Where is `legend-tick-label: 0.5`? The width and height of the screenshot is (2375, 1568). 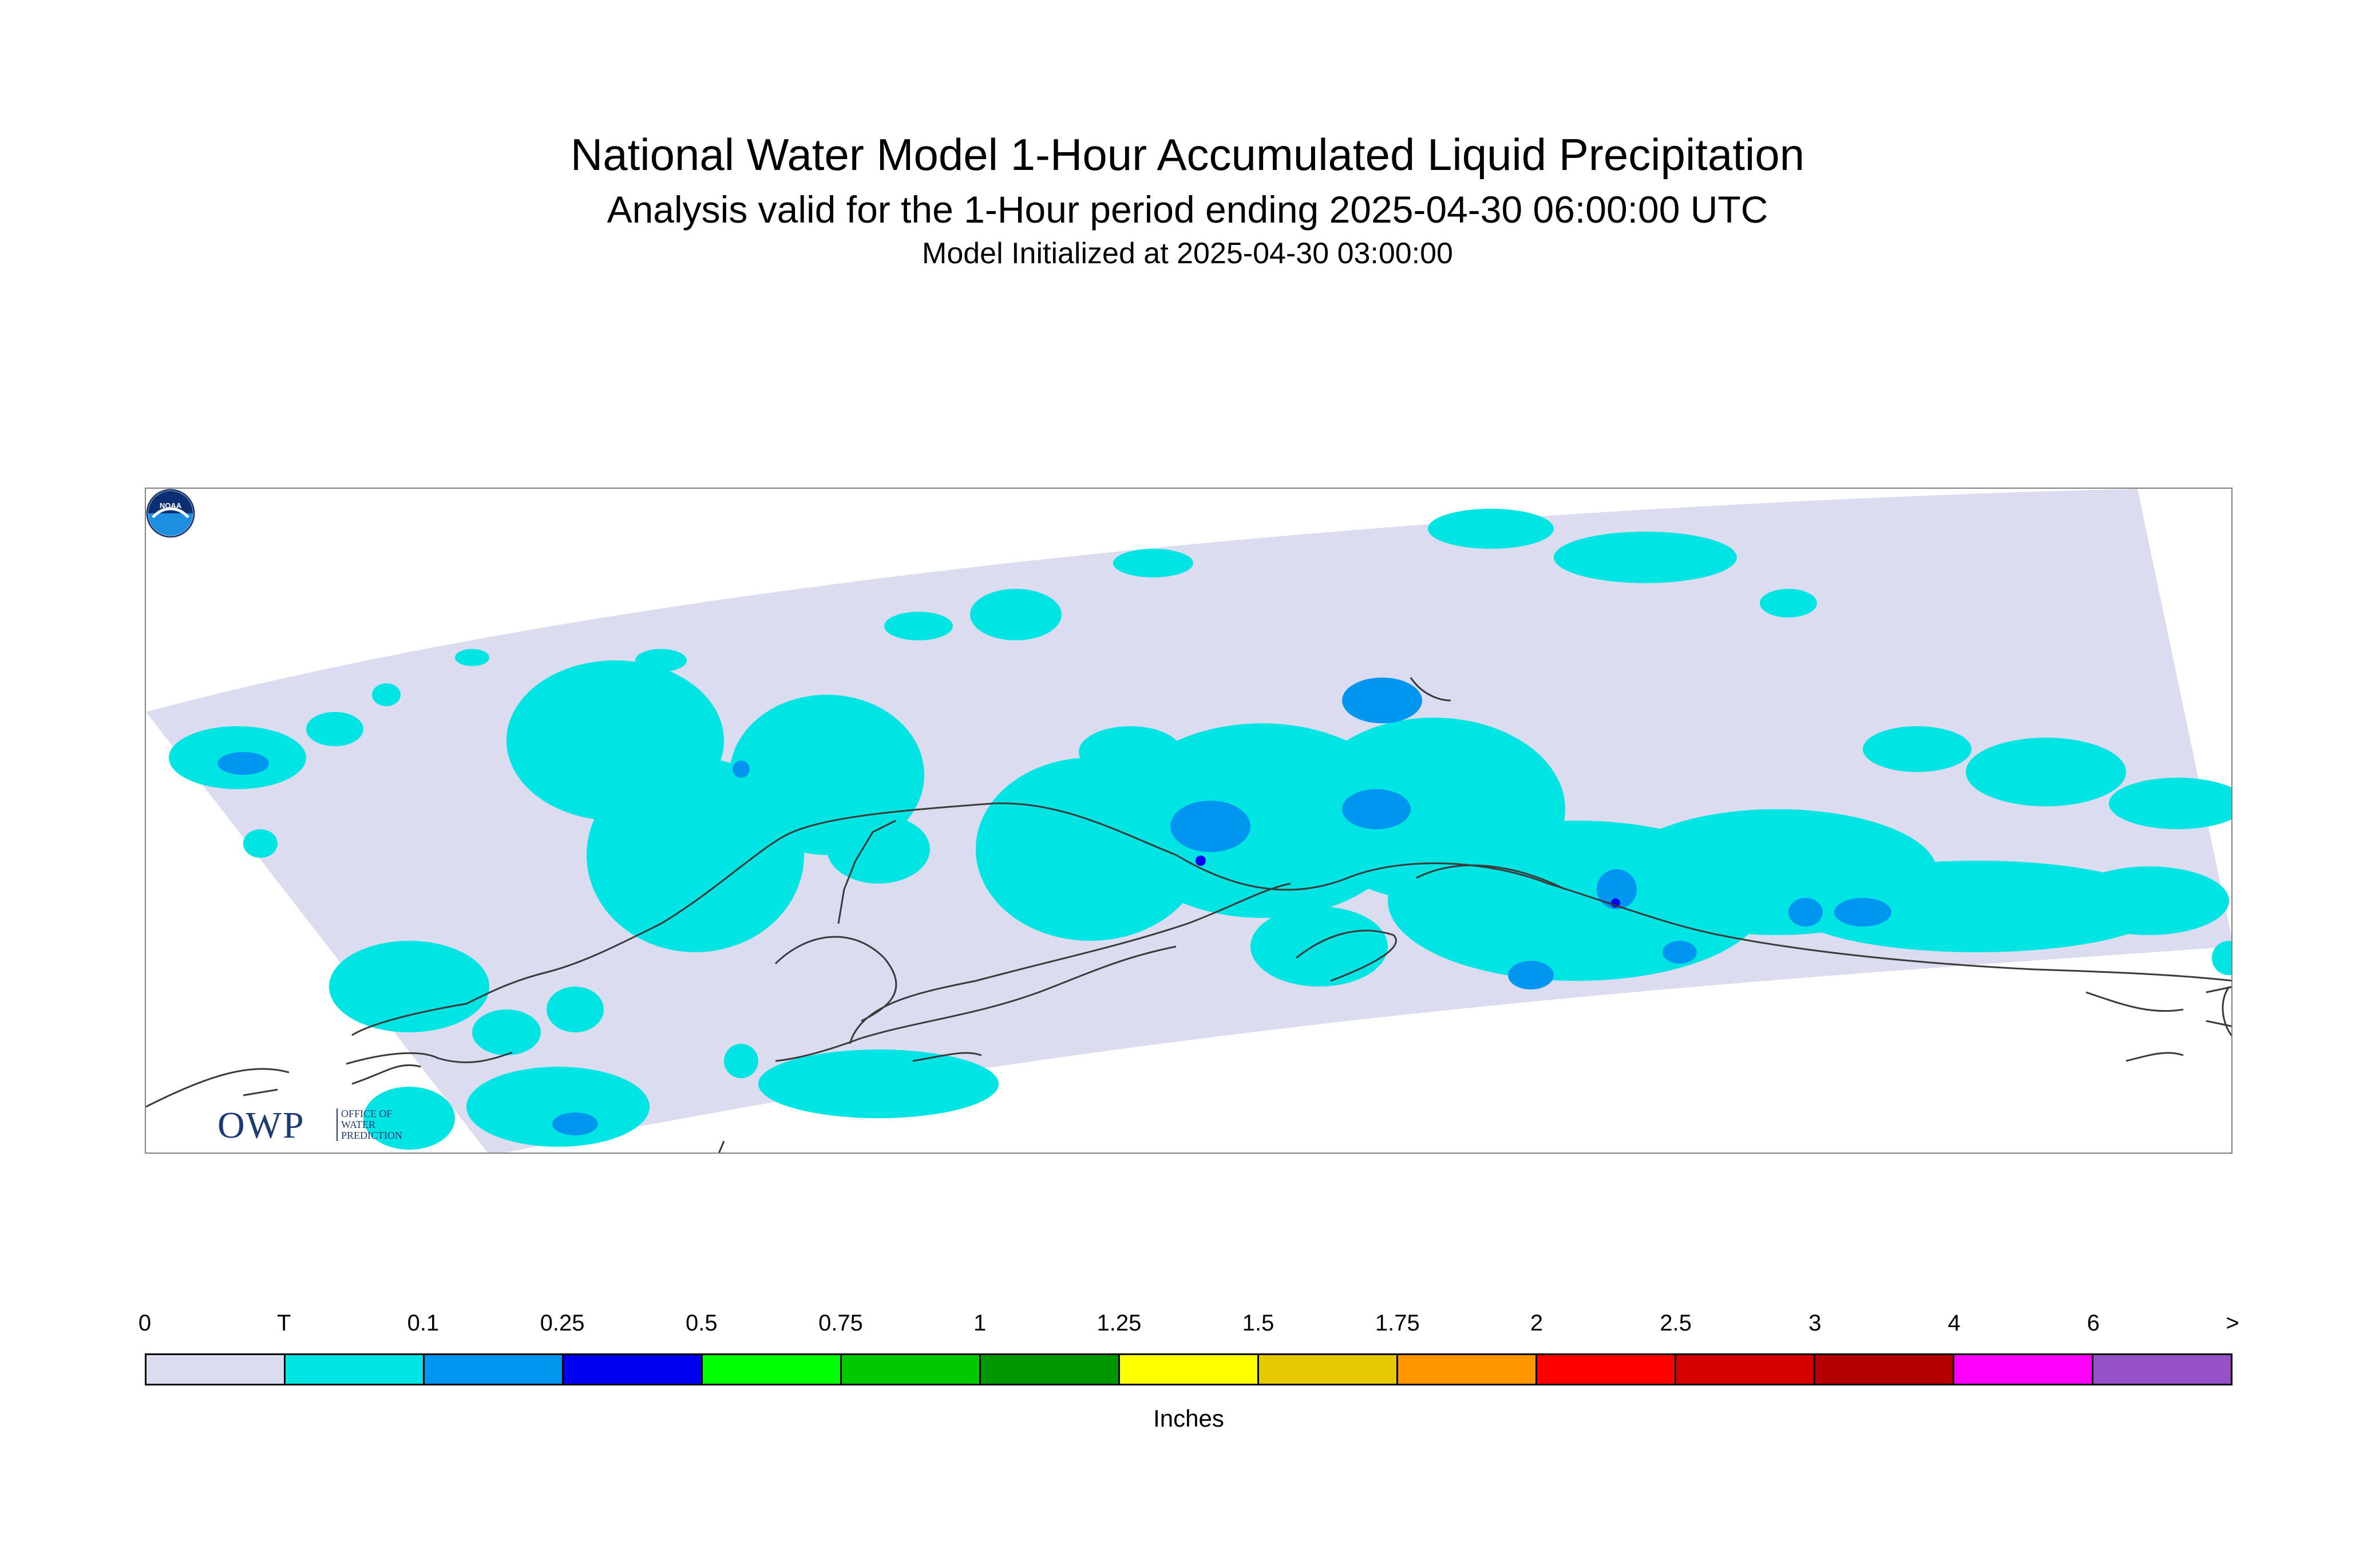
legend-tick-label: 0.5 is located at coordinates (701, 1323).